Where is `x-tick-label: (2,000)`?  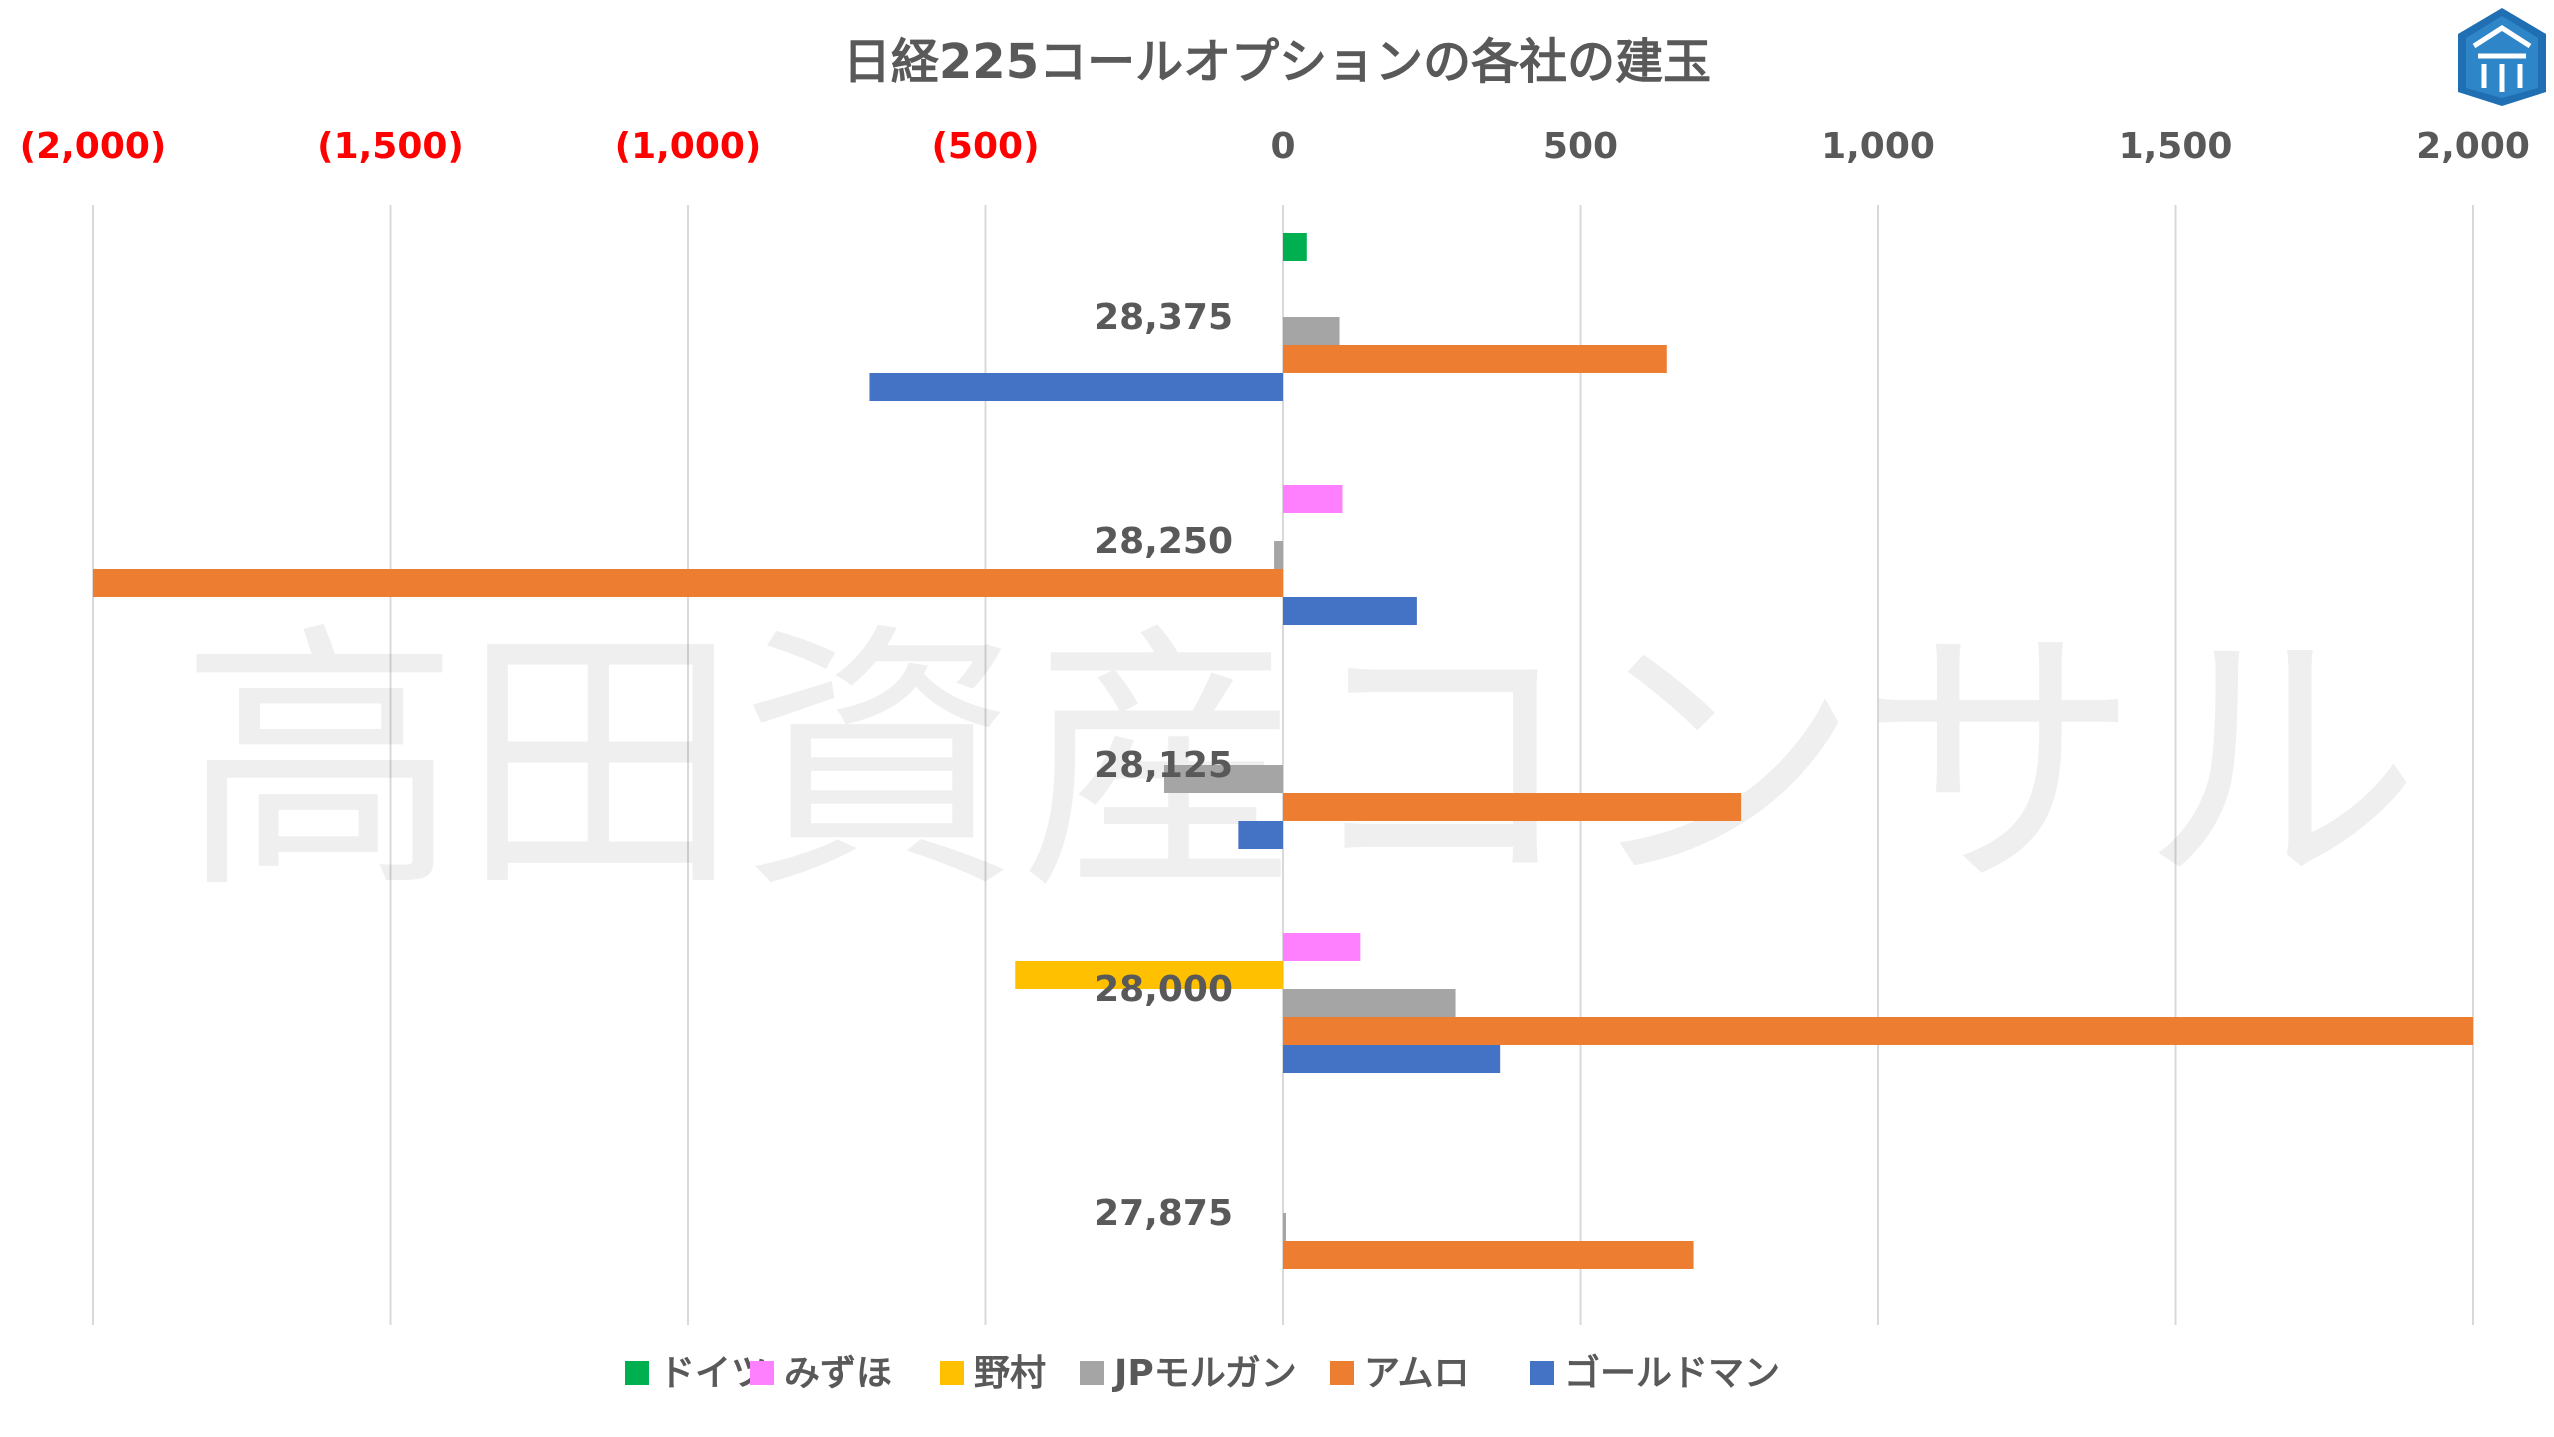 x-tick-label: (2,000) is located at coordinates (93, 146).